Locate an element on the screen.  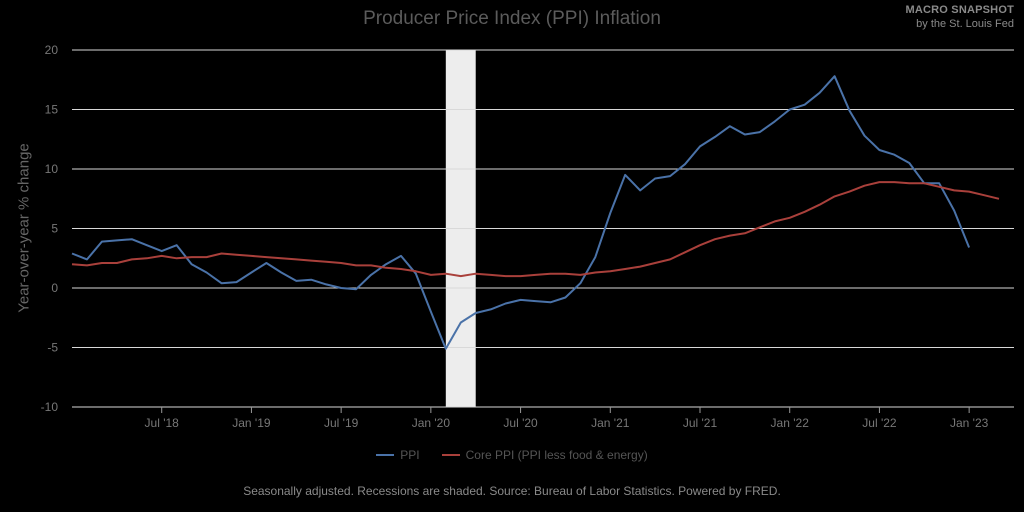
legend-label-ppi: PPI is located at coordinates (410, 455).